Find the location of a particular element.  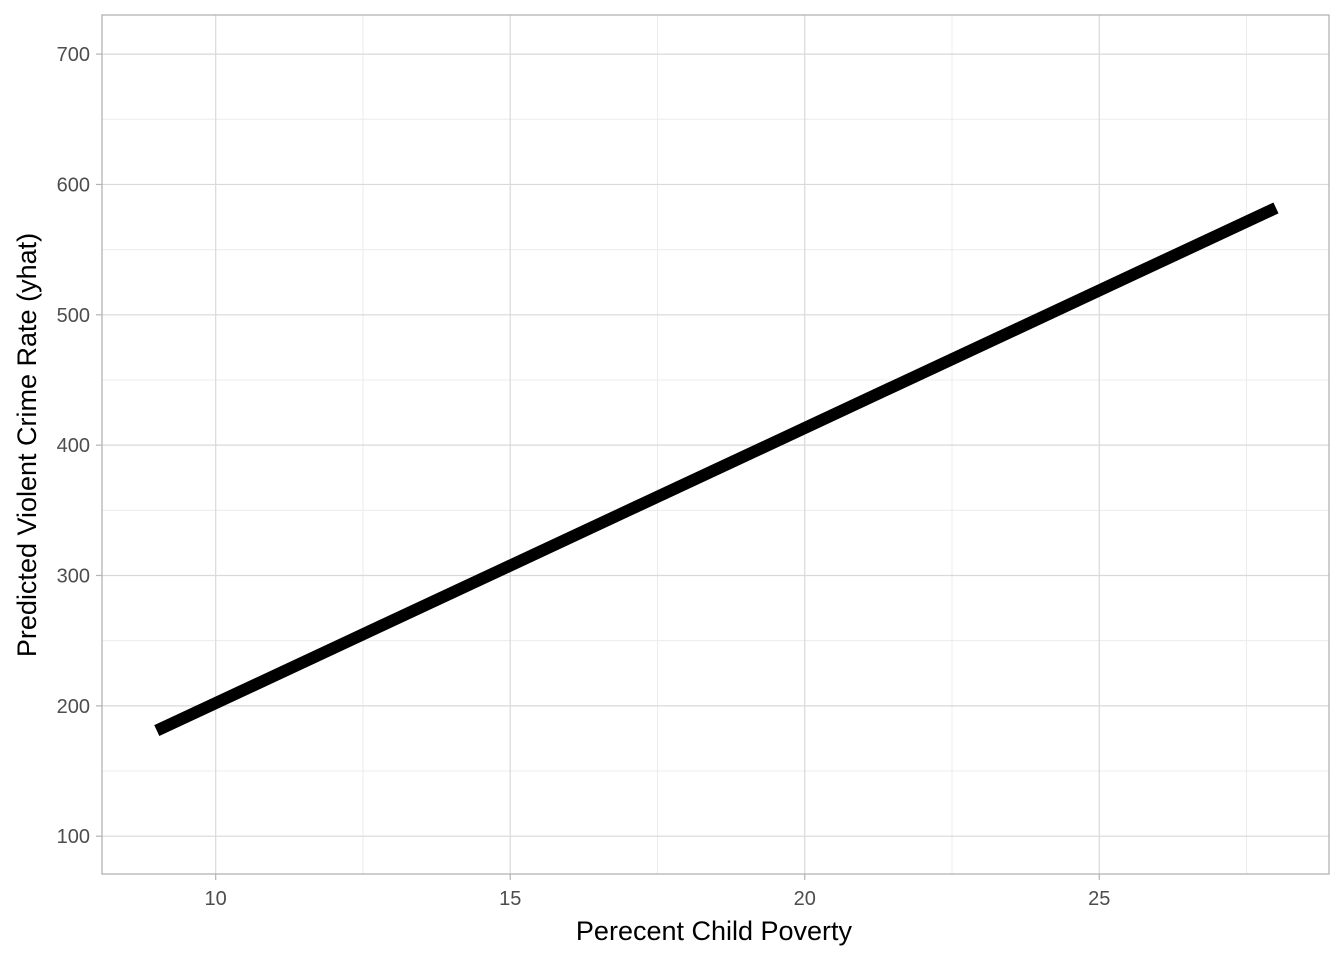

x-axis-tick-labels: 10 15 20 25 is located at coordinates (658, 899).